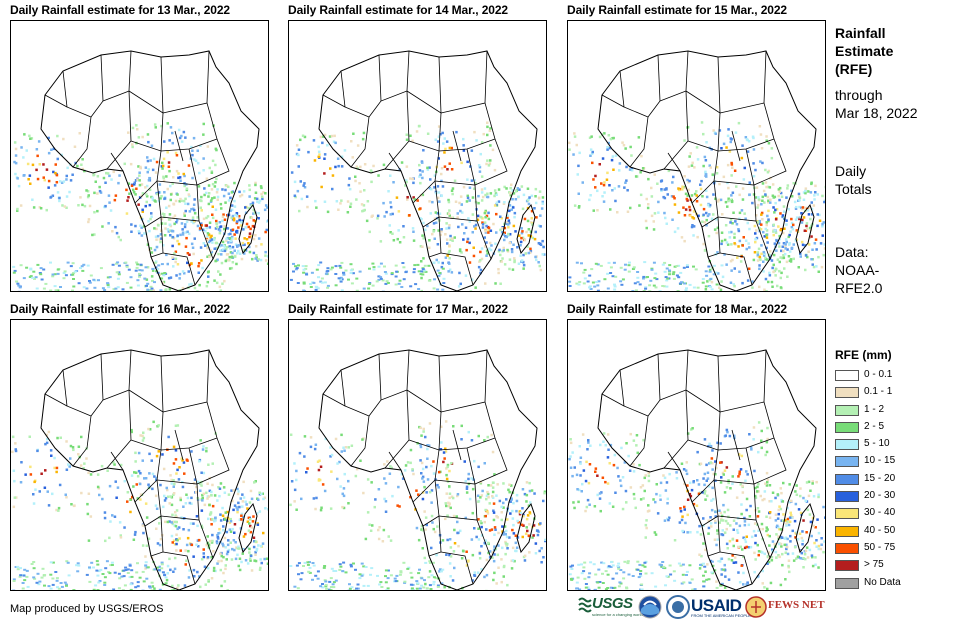  I want to click on noaa-logo-icon, so click(650, 607).